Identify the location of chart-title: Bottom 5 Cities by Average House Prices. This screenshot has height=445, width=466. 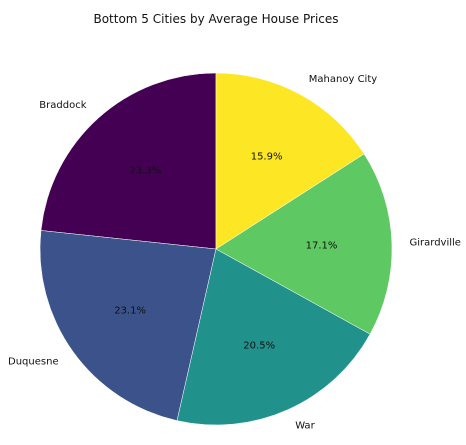
(215, 19).